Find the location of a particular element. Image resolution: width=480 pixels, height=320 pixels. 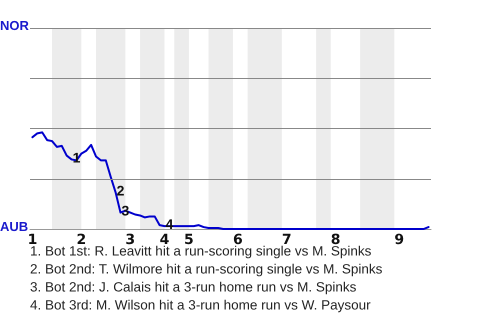

text: 2. Bot 2nd: T. Wilmore hit a run-scoring single vs M. Spinks is located at coordinates (206, 269).